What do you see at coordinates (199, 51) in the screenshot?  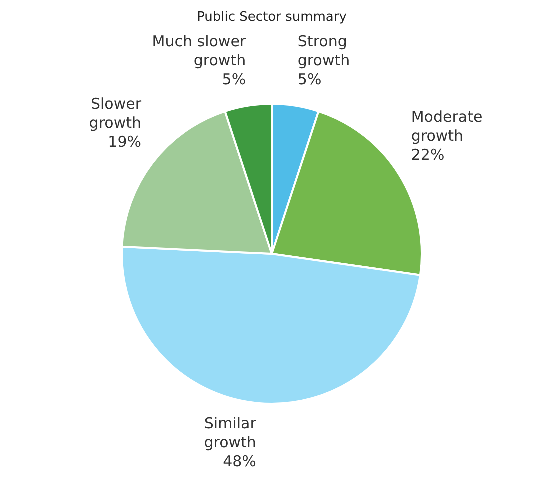 I see `slice-label: Much slower growth` at bounding box center [199, 51].